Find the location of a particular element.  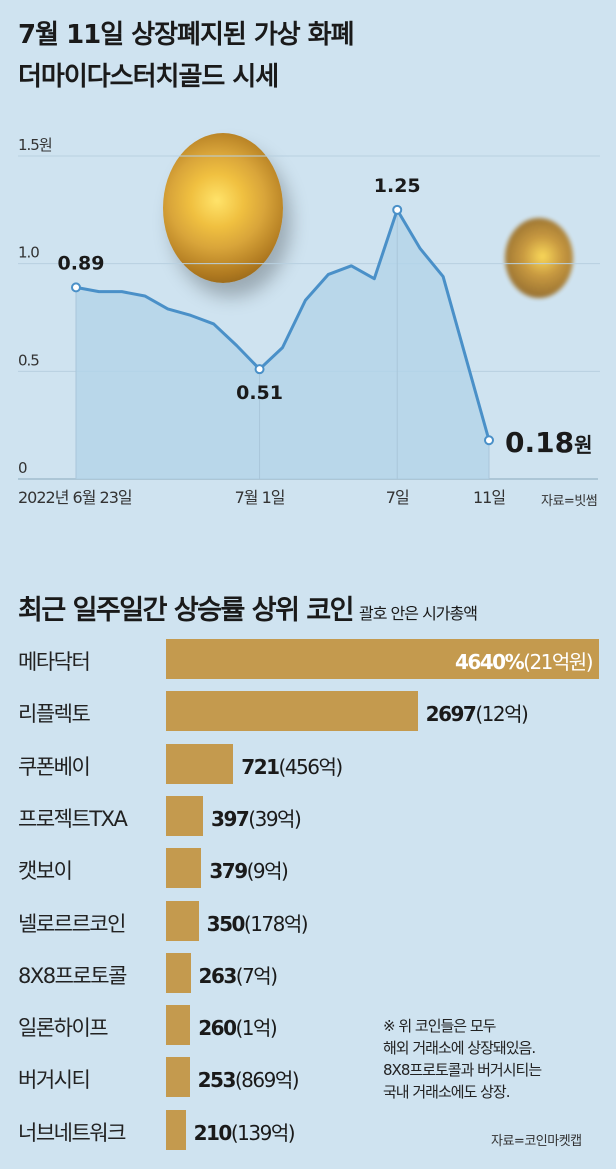

bar-label: 쿠폰베이 is located at coordinates (54, 766).